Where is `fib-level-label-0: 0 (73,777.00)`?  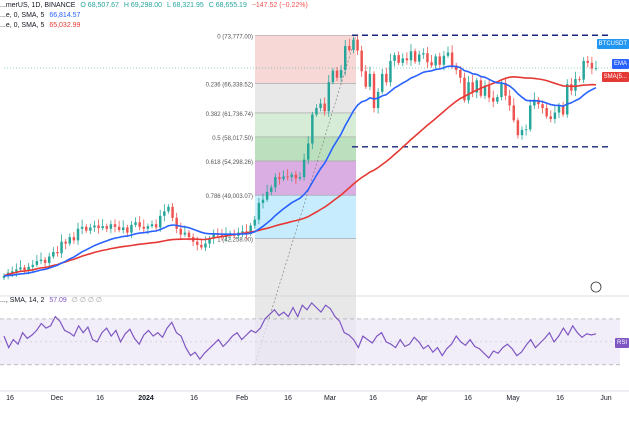
fib-level-label-0: 0 (73,777.00) is located at coordinates (235, 37).